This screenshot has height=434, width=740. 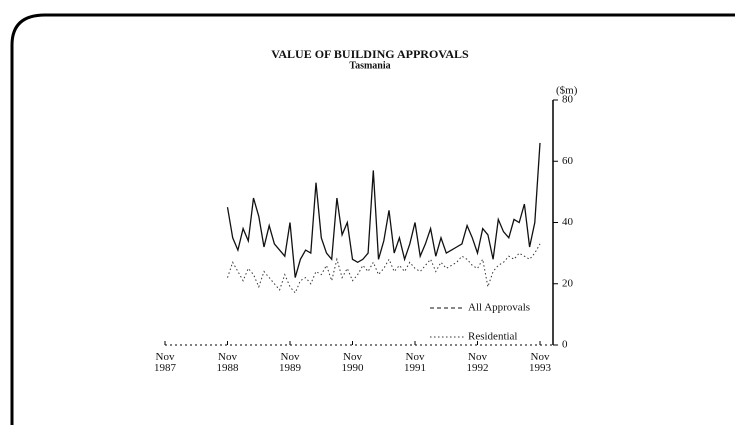 What do you see at coordinates (568, 283) in the screenshot?
I see `y-tick-label: 20` at bounding box center [568, 283].